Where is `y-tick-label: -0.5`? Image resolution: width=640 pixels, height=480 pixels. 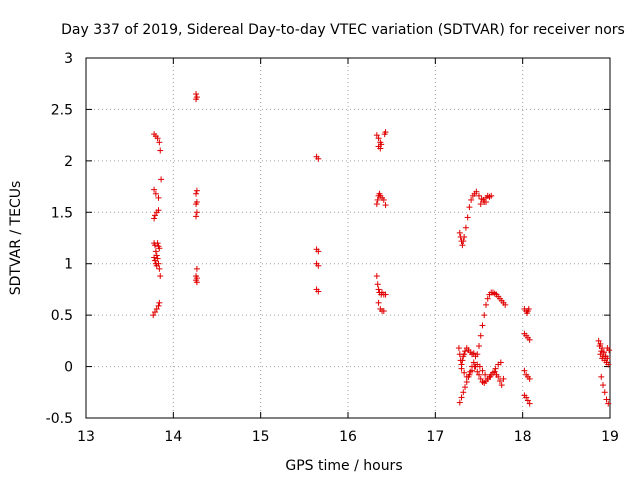 y-tick-label: -0.5 is located at coordinates (59, 419).